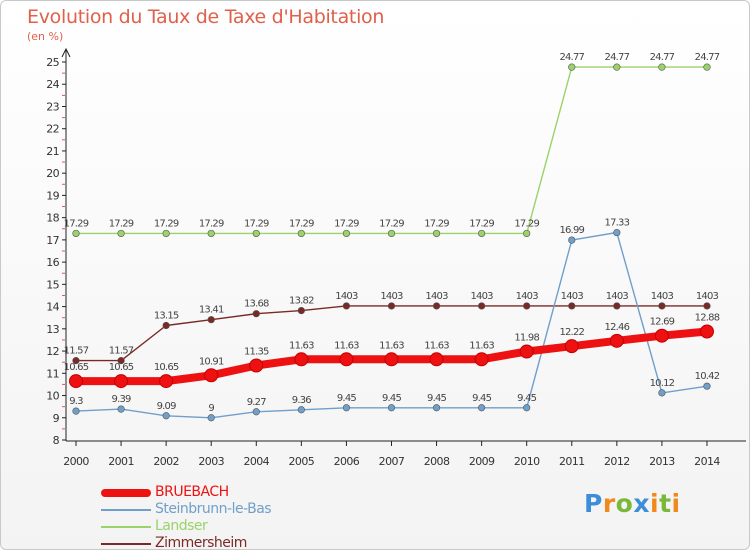  Describe the element at coordinates (52, 151) in the screenshot. I see `y-tick-label: 21` at that location.